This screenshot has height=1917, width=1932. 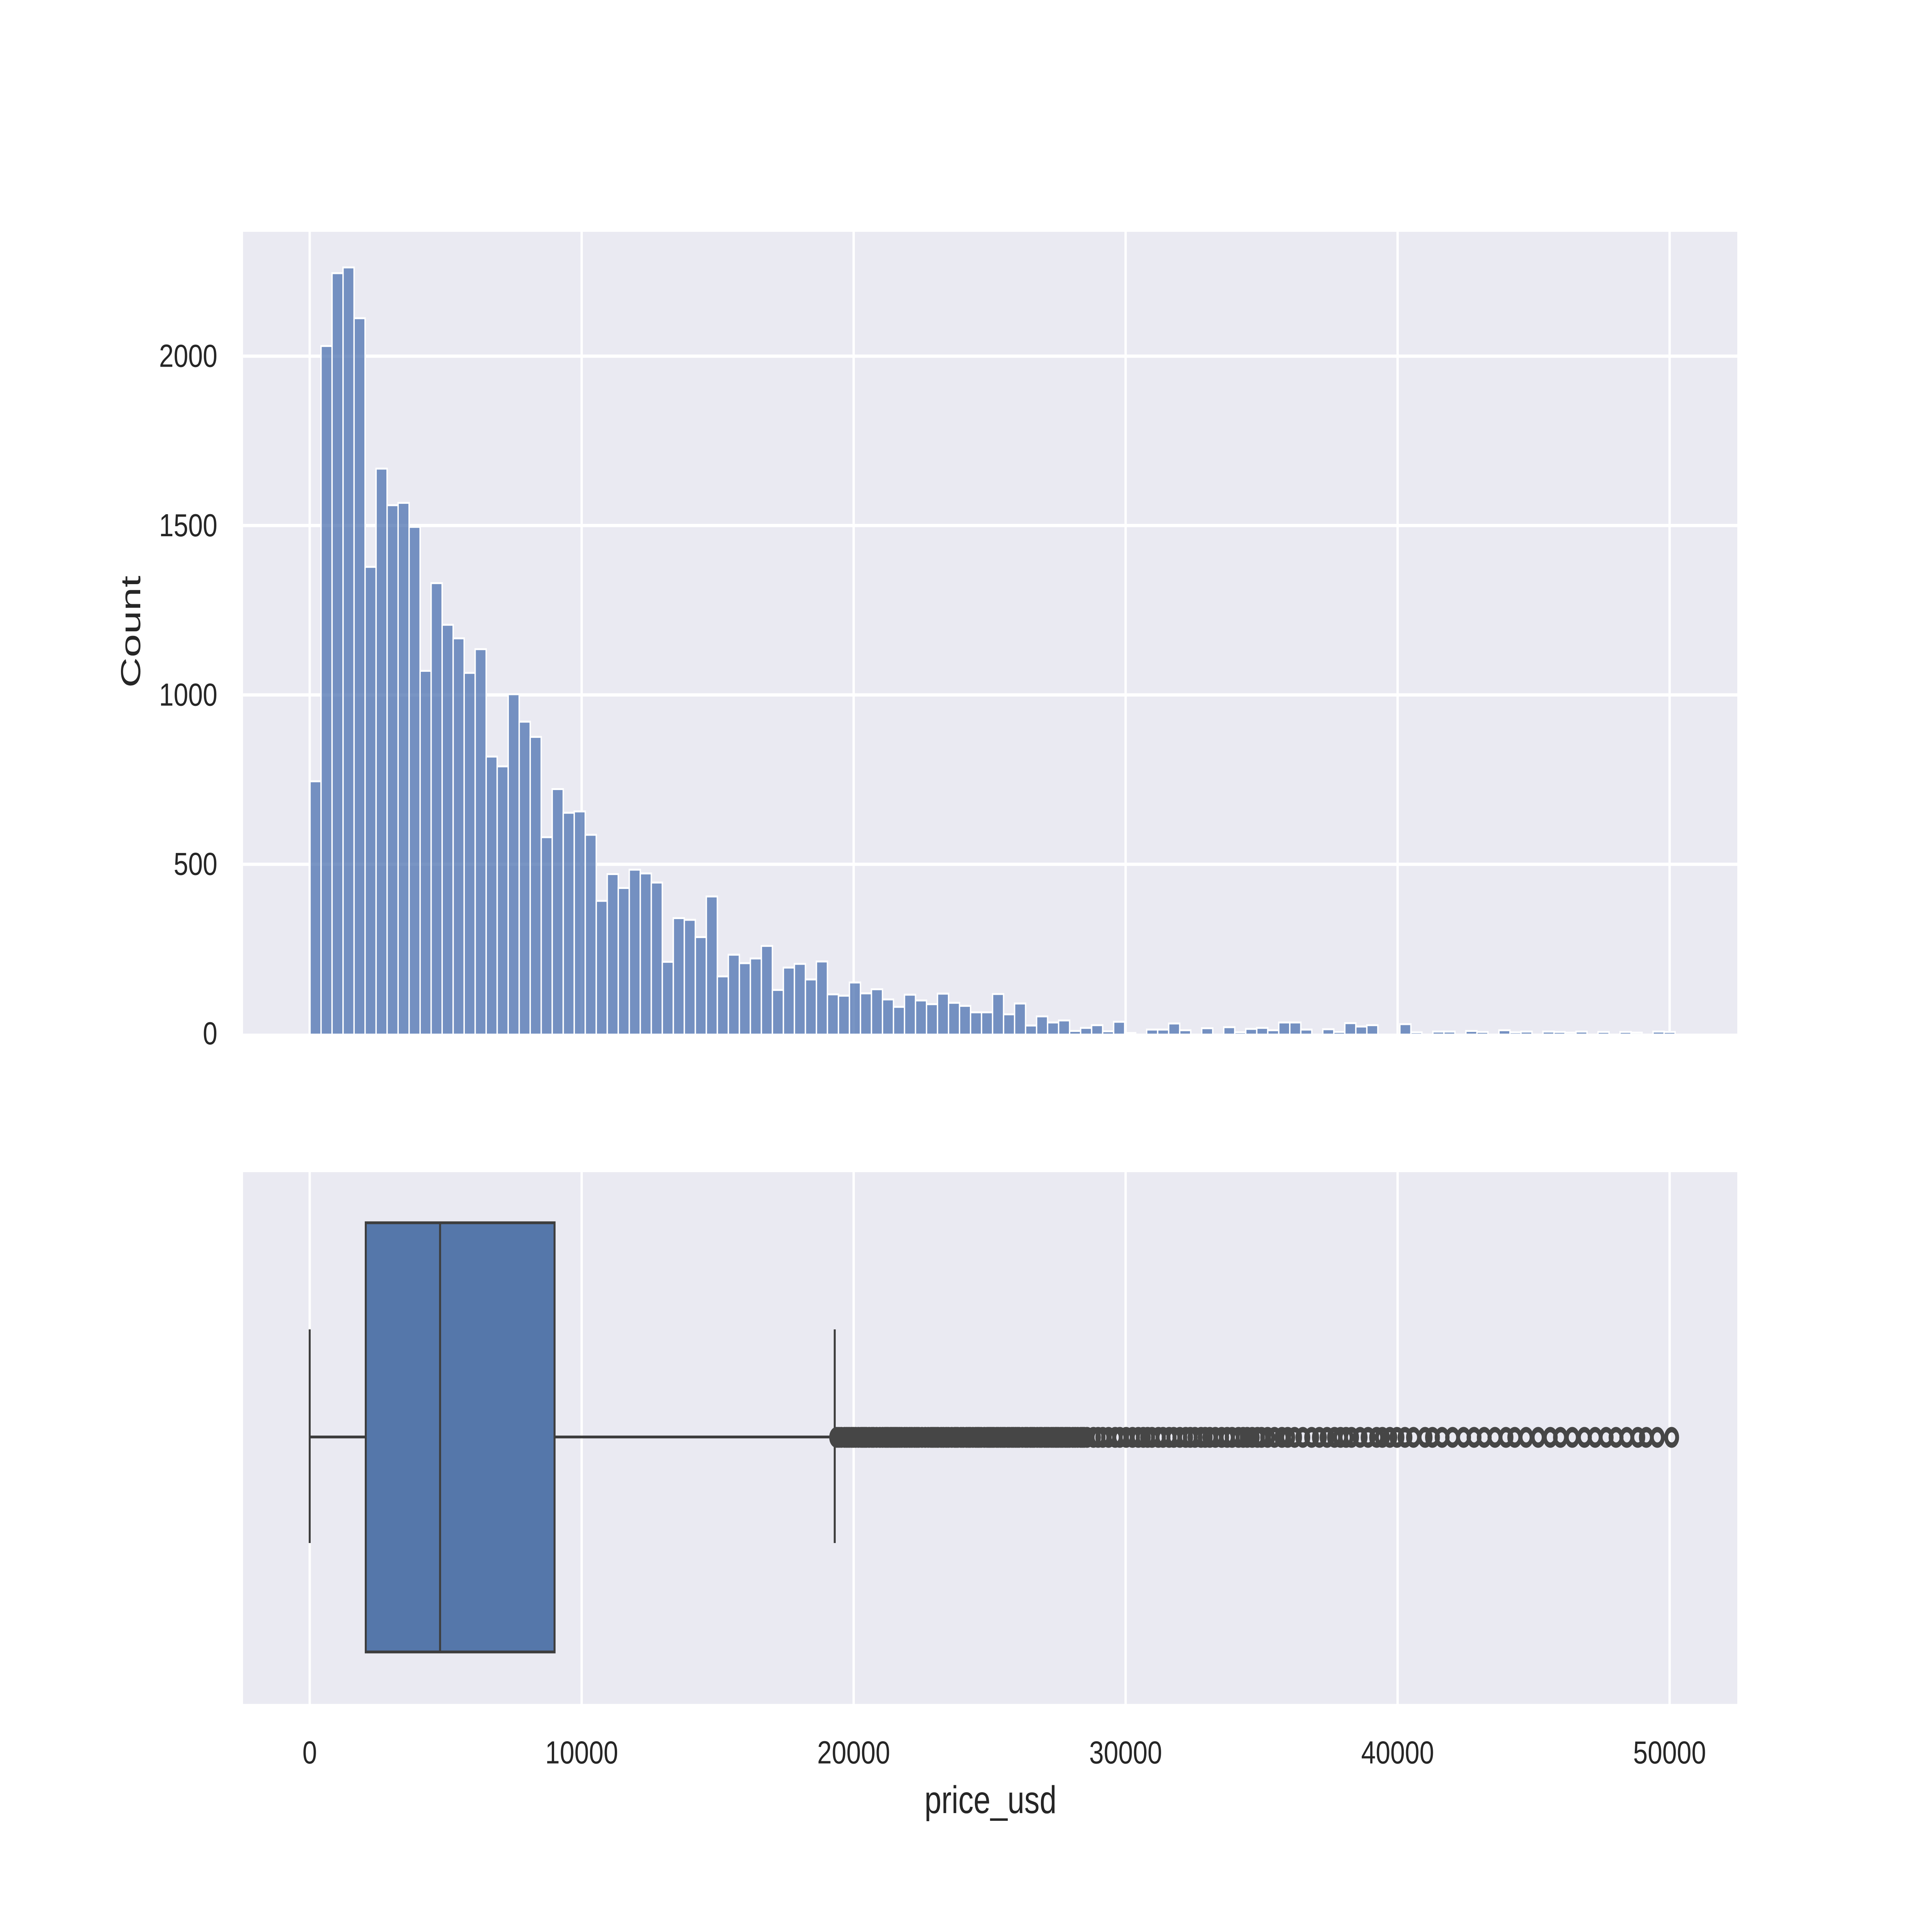 What do you see at coordinates (189, 526) in the screenshot?
I see `svg-text: 1500` at bounding box center [189, 526].